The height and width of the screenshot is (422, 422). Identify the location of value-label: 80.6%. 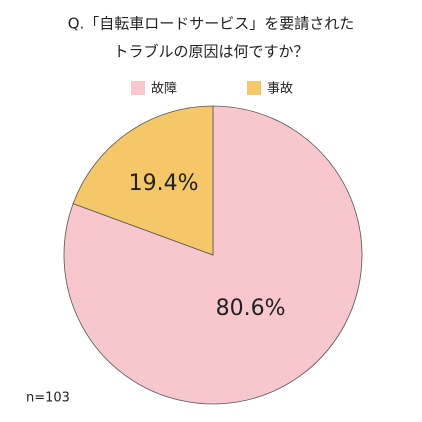
(251, 308).